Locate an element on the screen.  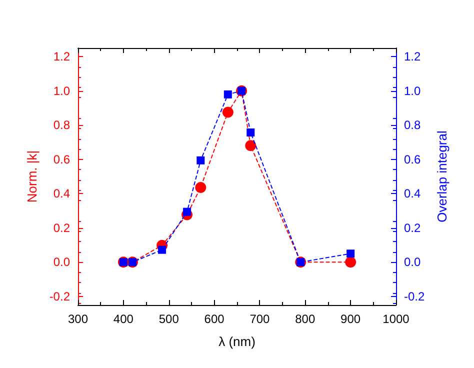
x-tick-label: 500 is located at coordinates (169, 319).